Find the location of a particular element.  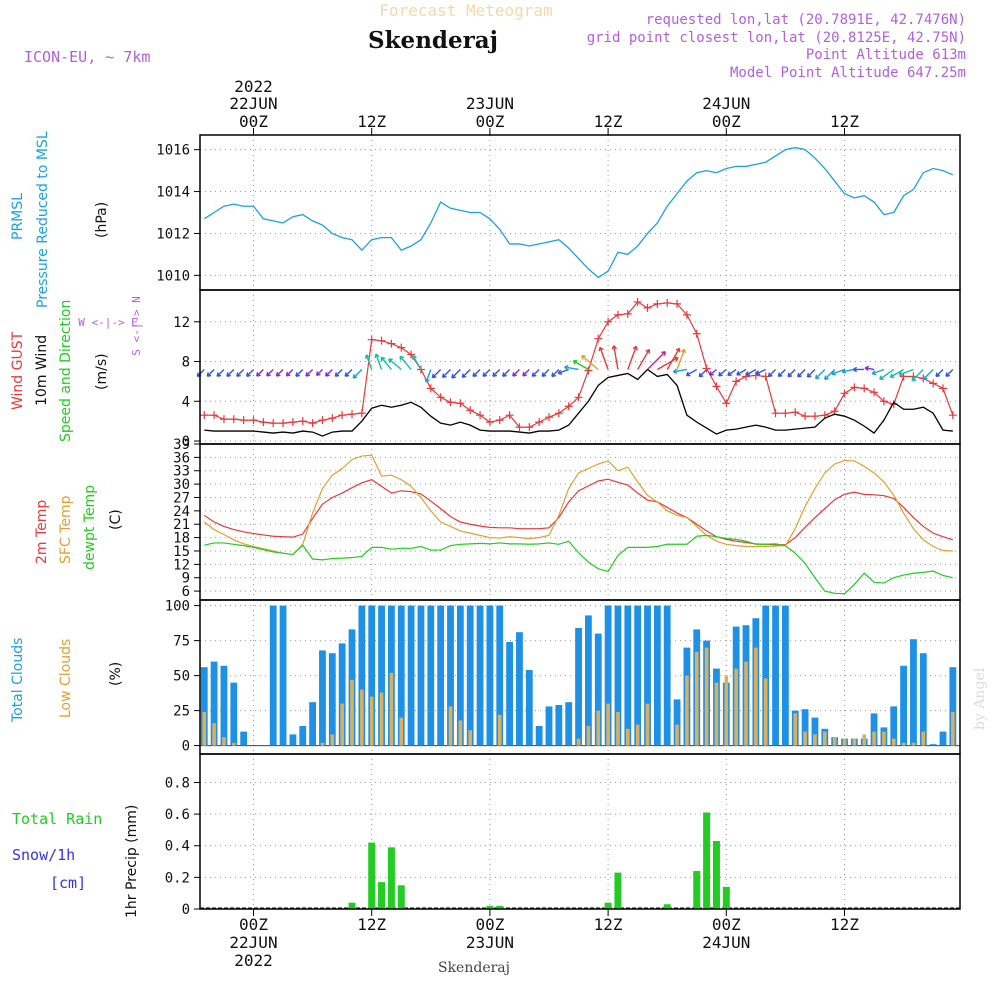

temp-unit: (C) is located at coordinates (116, 519).